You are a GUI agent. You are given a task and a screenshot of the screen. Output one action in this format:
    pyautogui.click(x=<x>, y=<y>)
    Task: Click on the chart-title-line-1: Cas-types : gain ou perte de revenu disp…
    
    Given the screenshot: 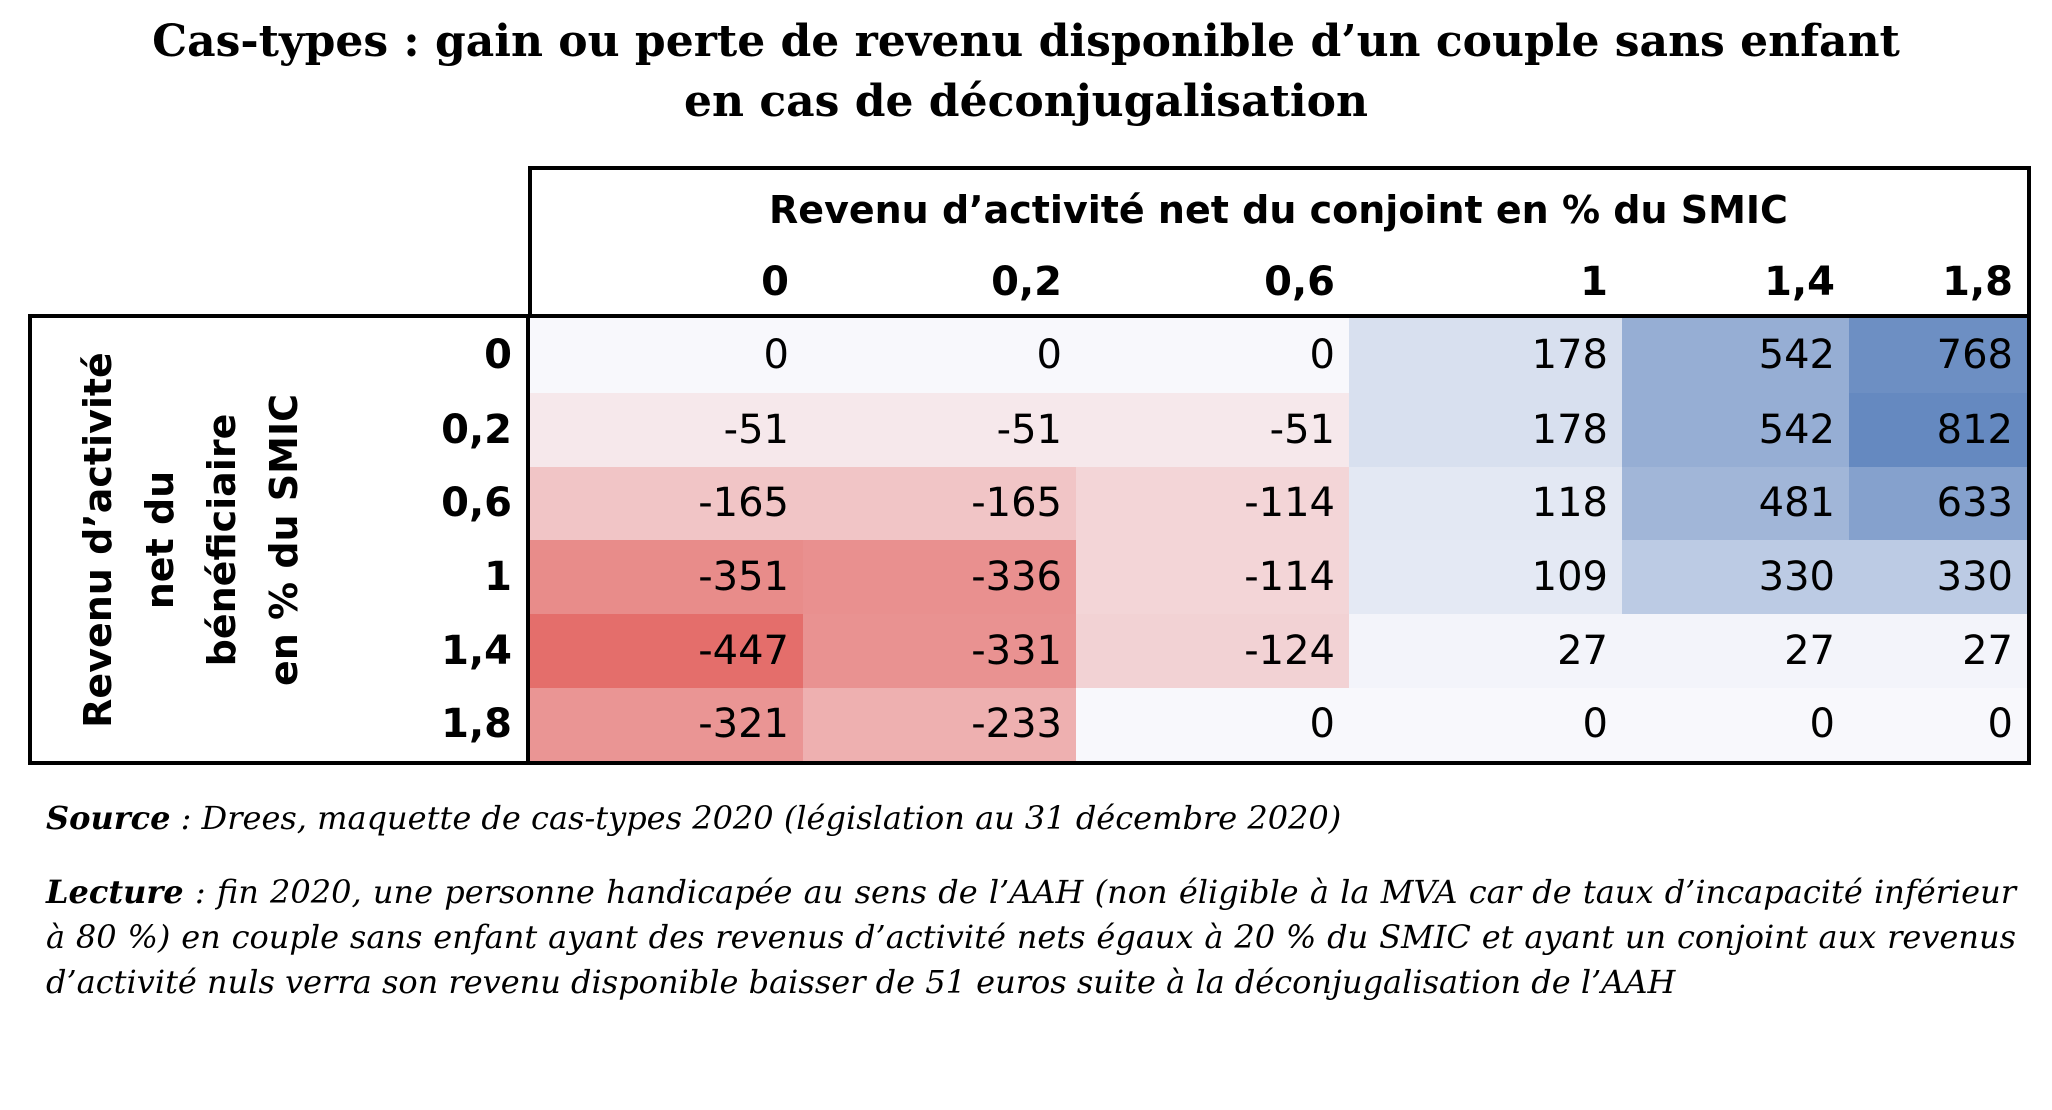 What is the action you would take?
    pyautogui.click(x=1026, y=41)
    